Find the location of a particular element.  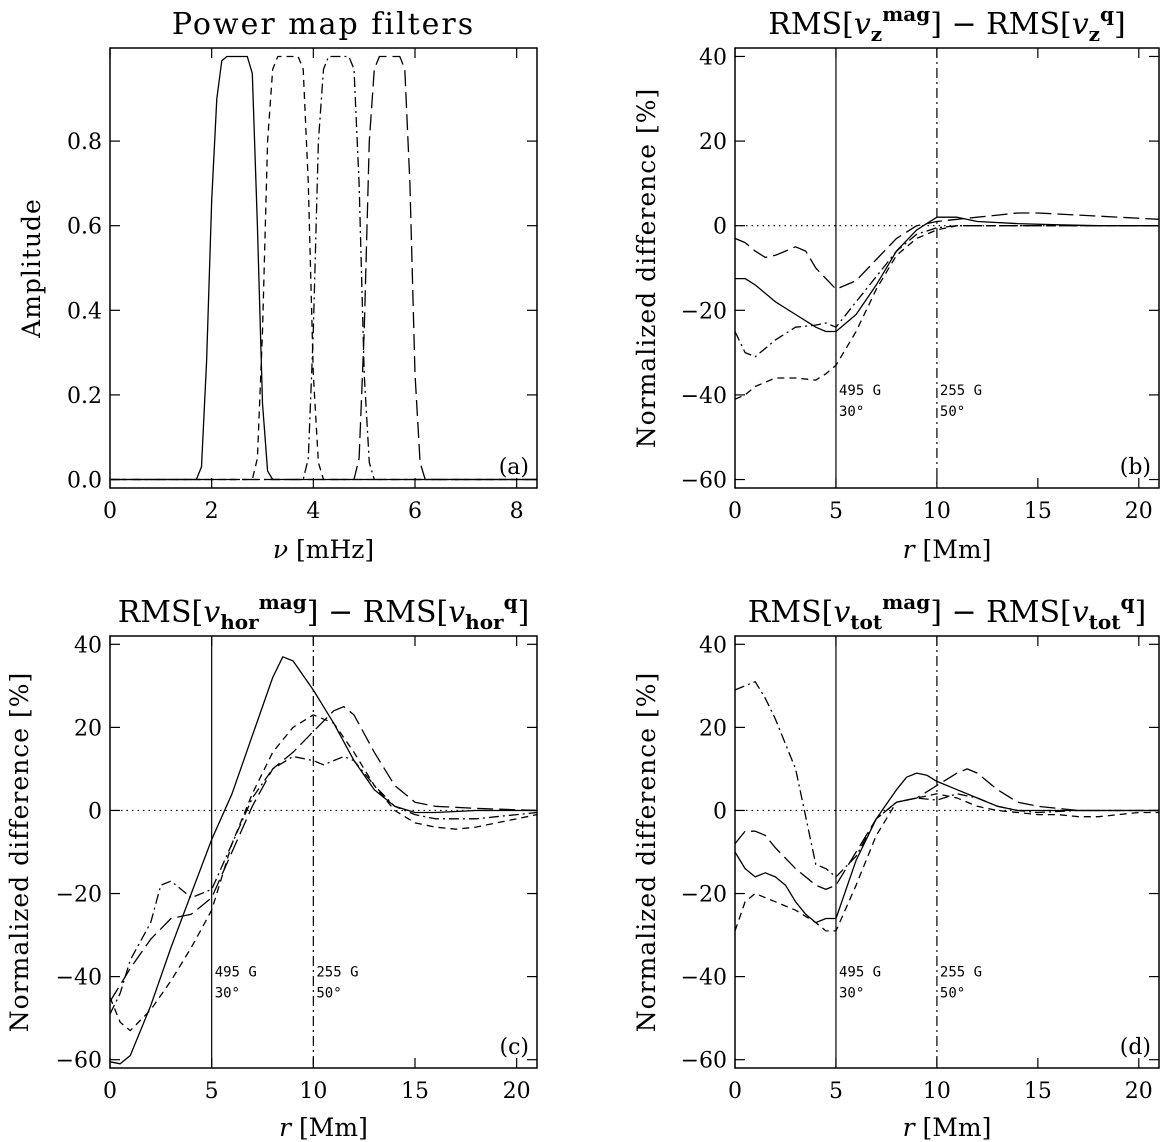

series-line-a-dashed is located at coordinates (323, 268).